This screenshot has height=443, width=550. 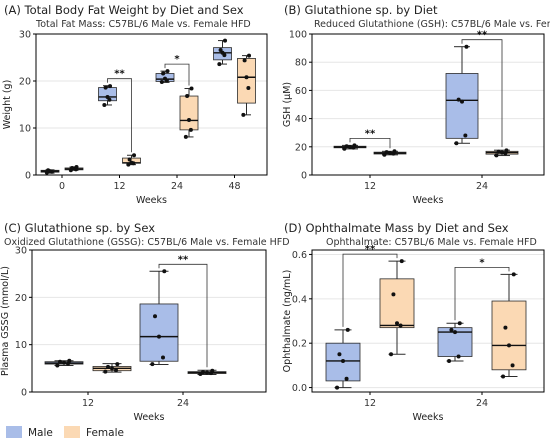 I want to click on plot-frame, so click(x=151, y=104).